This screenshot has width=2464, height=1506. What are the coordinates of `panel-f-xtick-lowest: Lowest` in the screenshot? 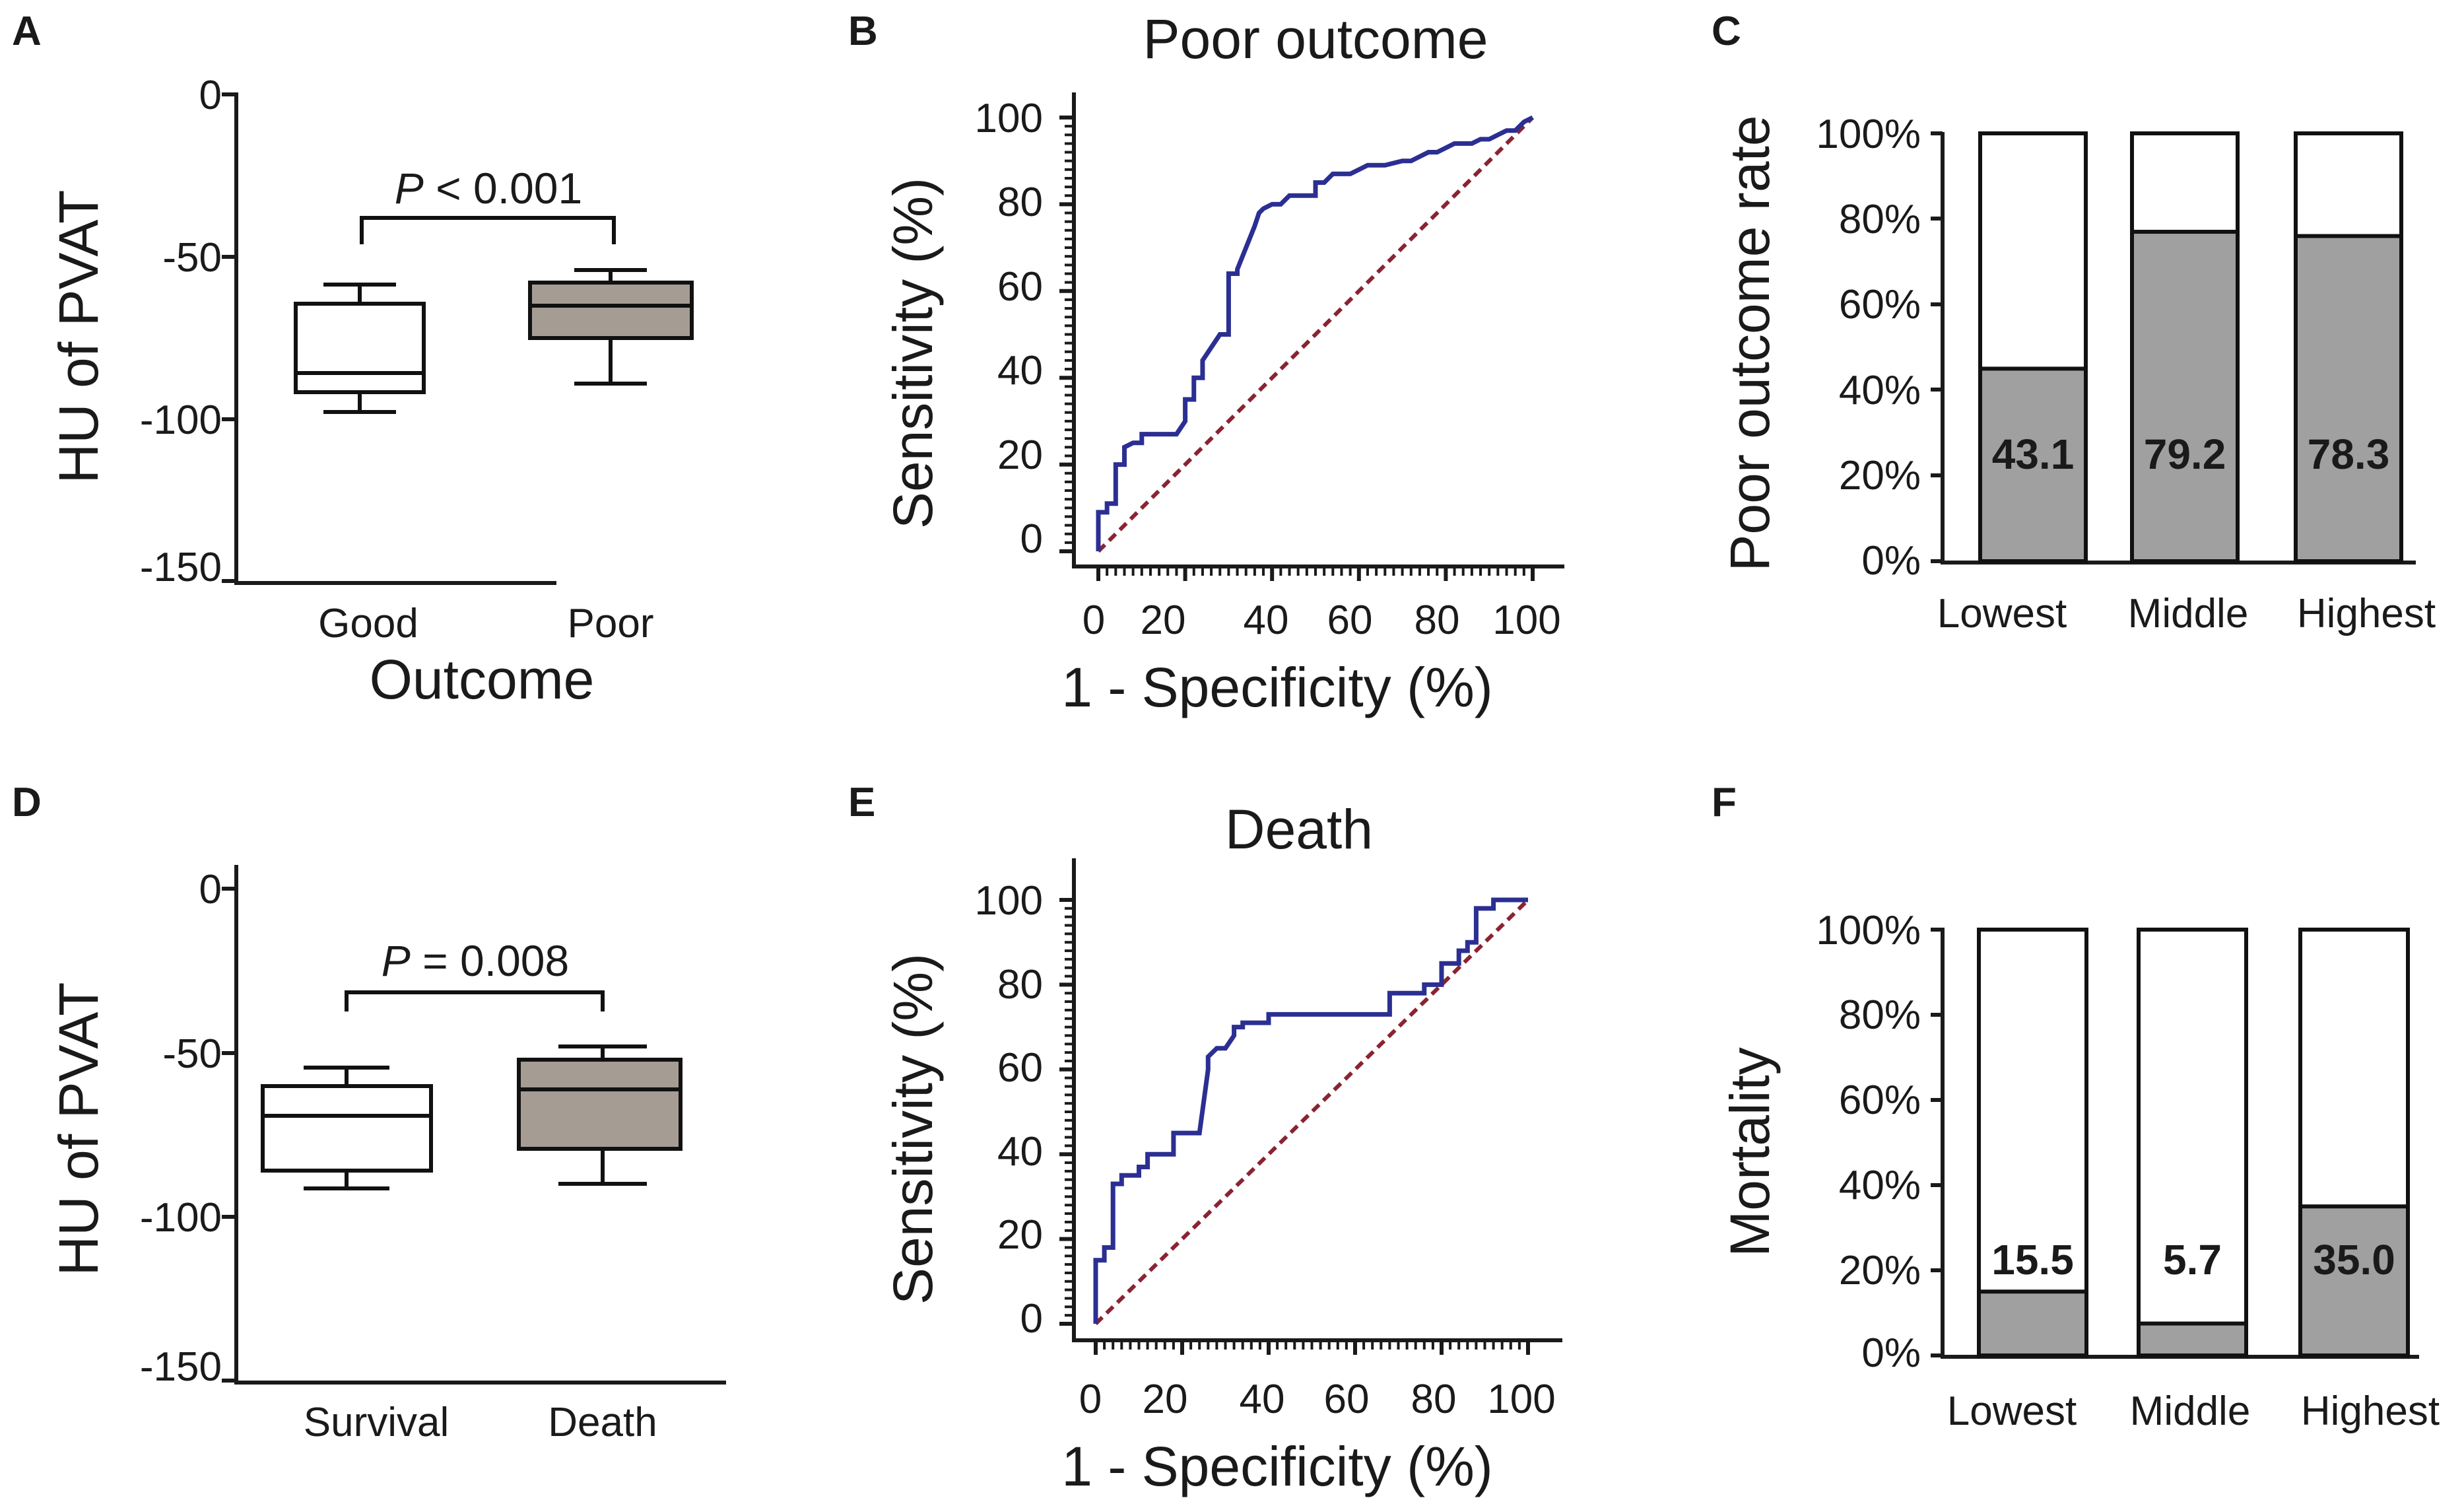 It's located at (2012, 1411).